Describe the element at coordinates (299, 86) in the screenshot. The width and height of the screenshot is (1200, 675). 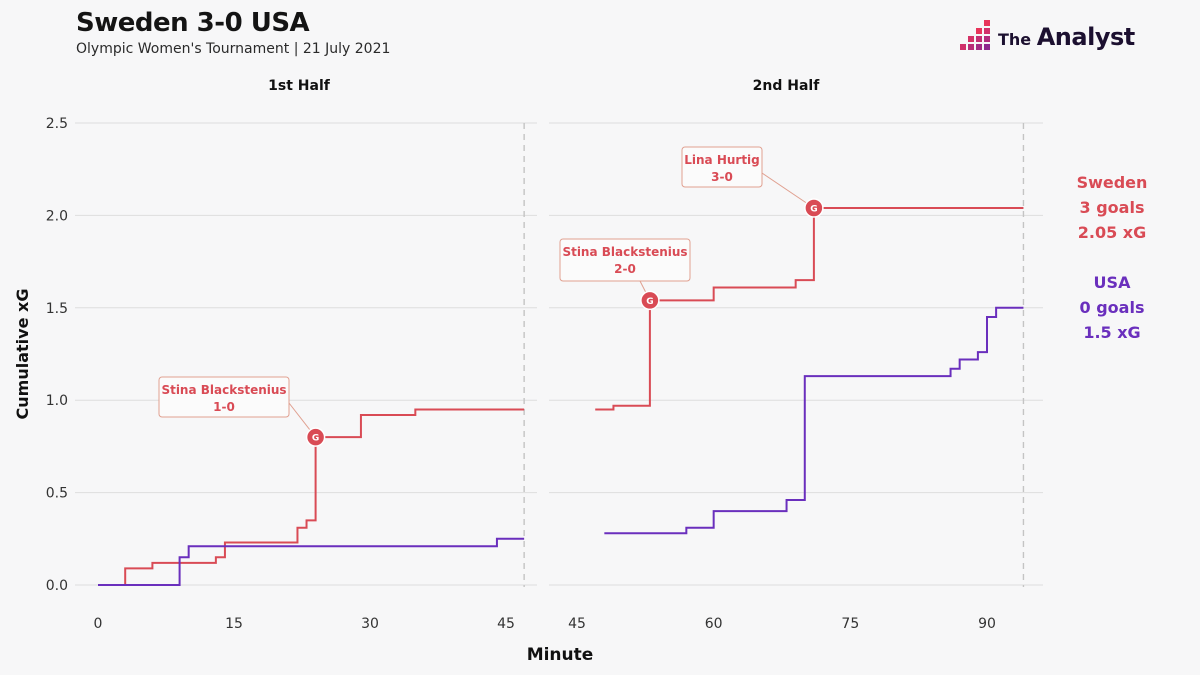
I see `panel-title: 1st Half` at that location.